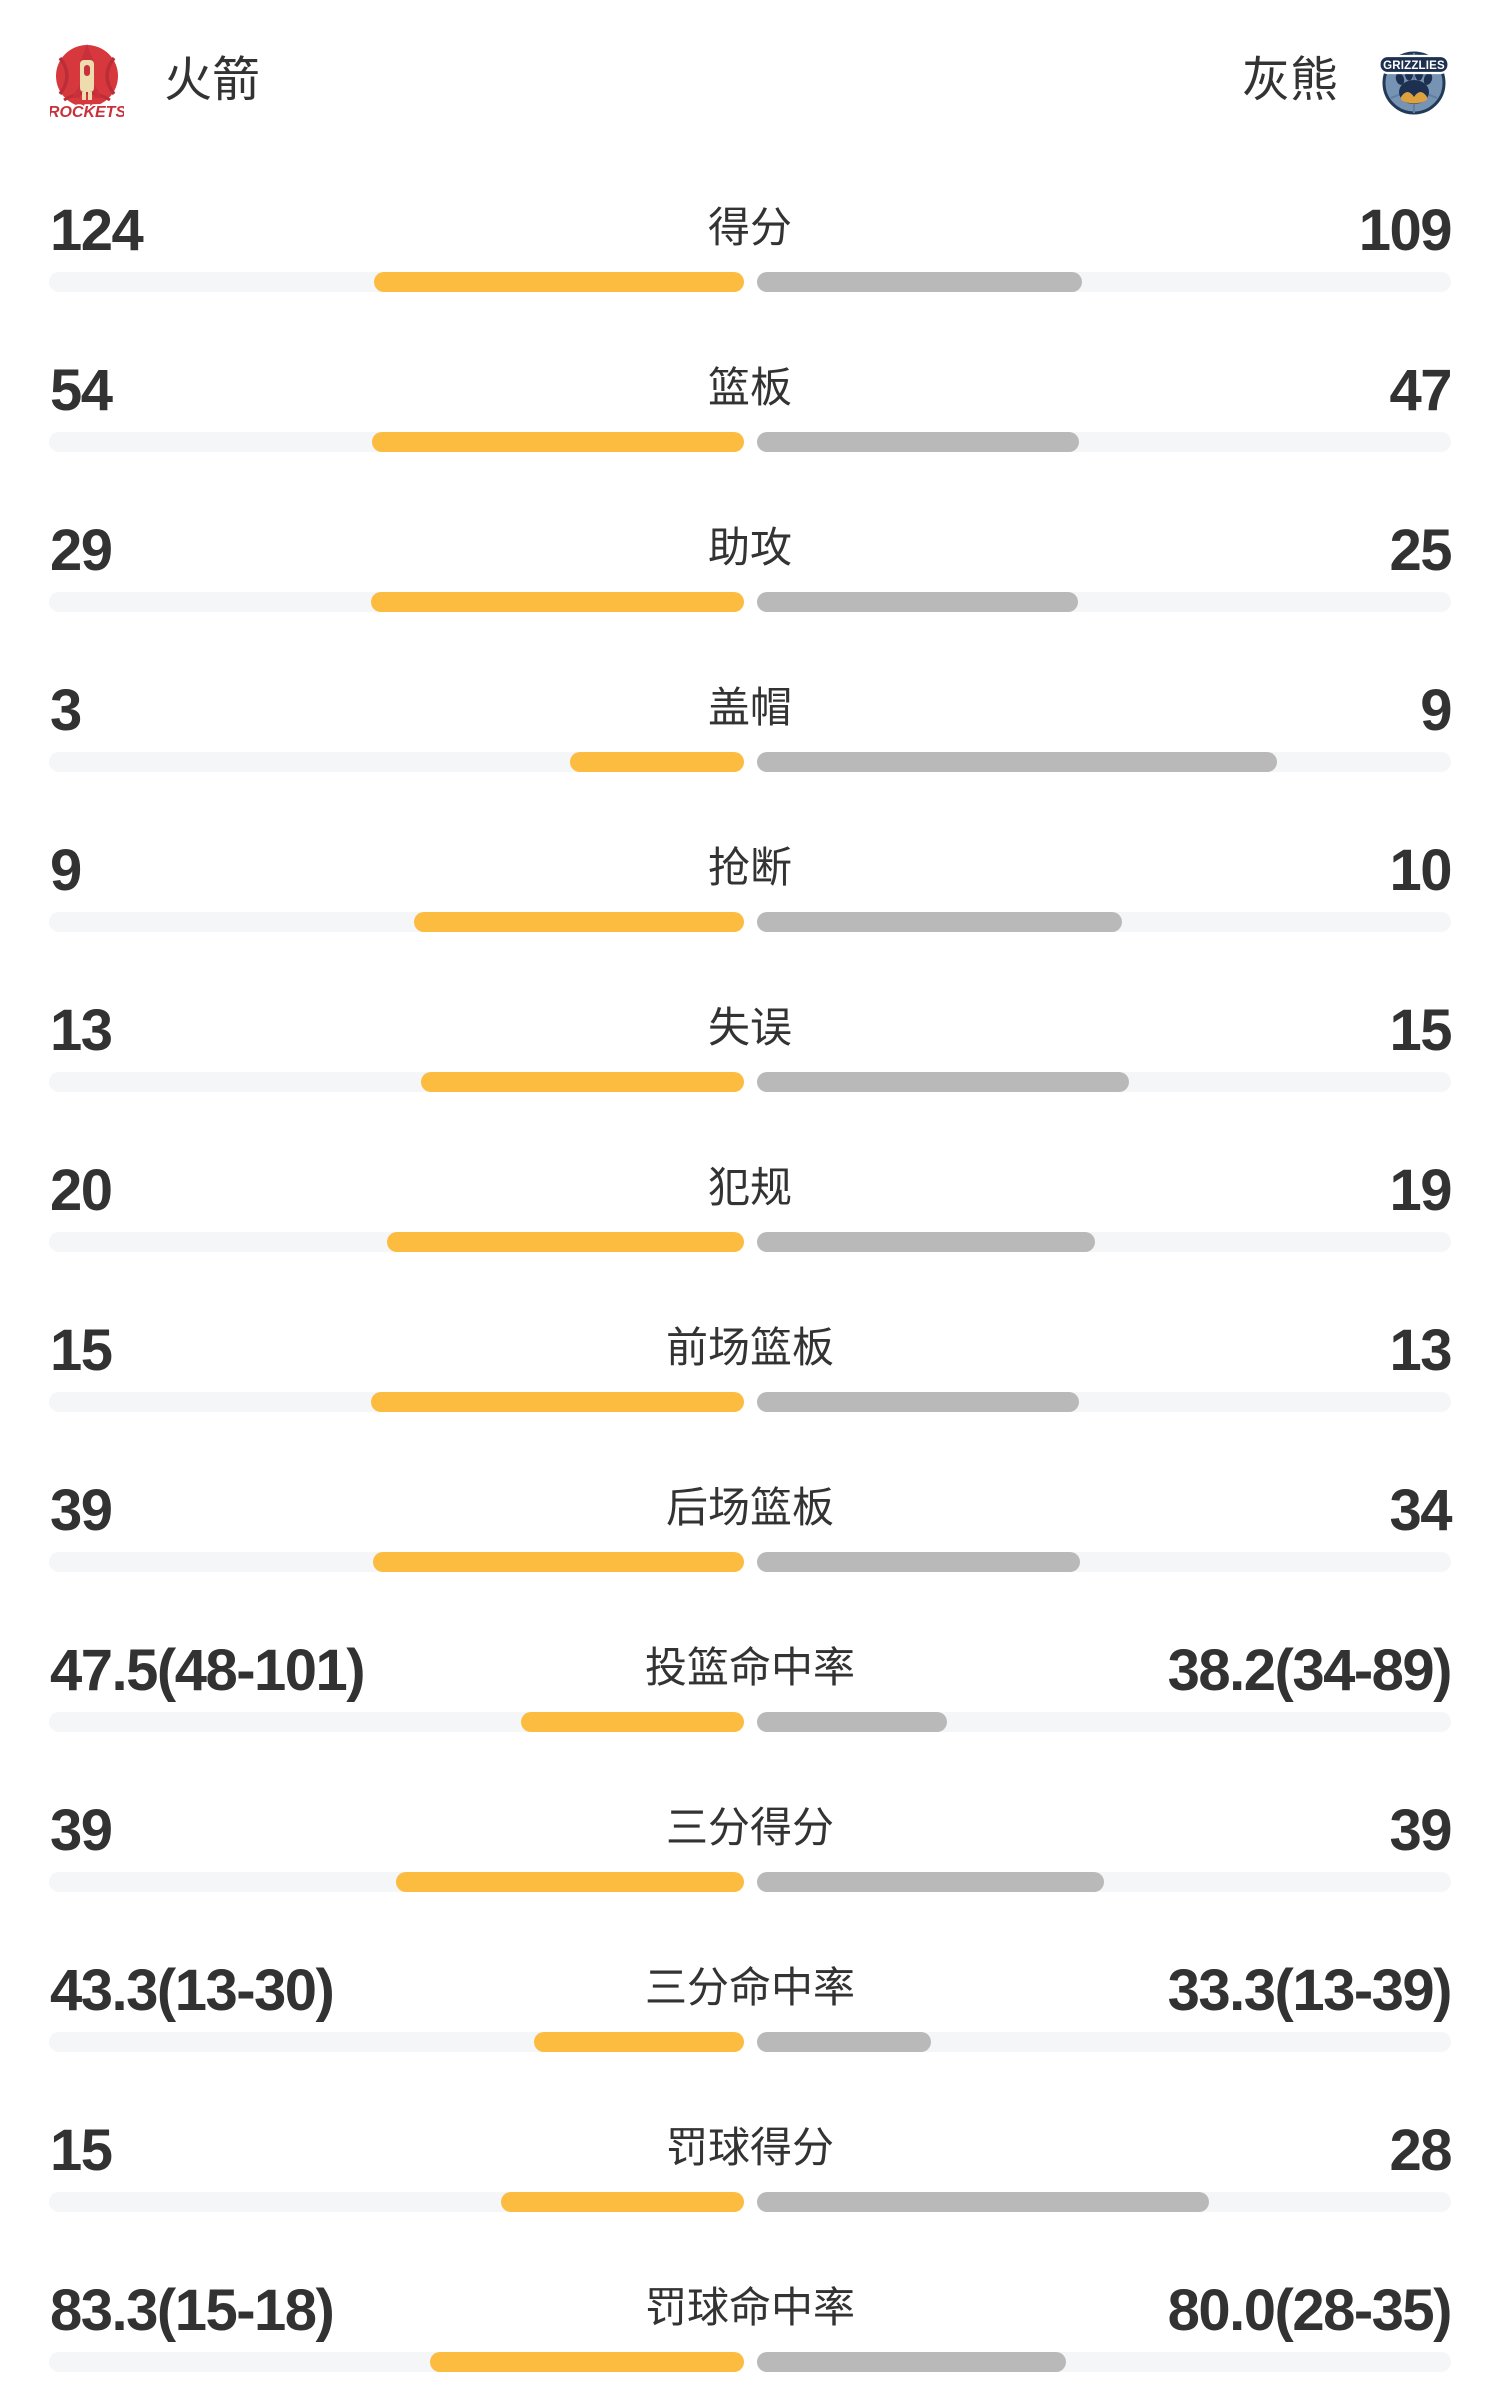 The image size is (1500, 2400). What do you see at coordinates (208, 1670) in the screenshot?
I see `stat-value-home: 47.5(48-101)` at bounding box center [208, 1670].